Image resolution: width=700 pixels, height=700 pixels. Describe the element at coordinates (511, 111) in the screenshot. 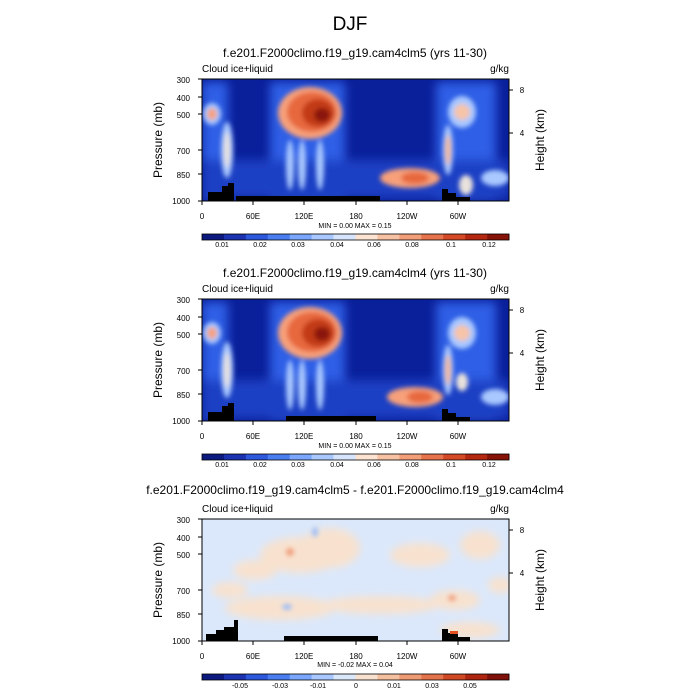

I see `panel-1-right-ticks` at that location.